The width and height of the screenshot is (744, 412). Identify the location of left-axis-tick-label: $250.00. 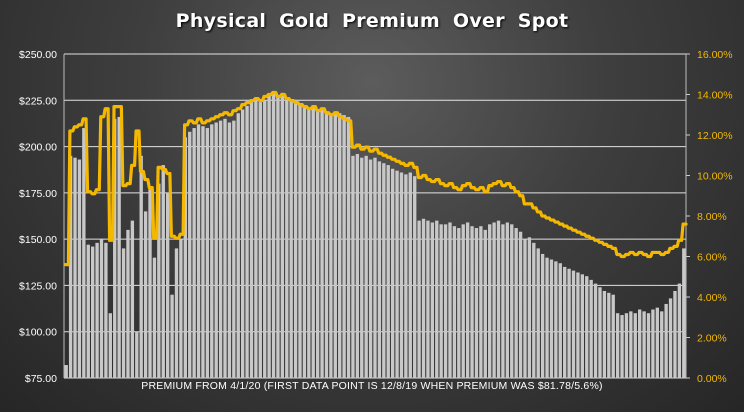
(38, 55).